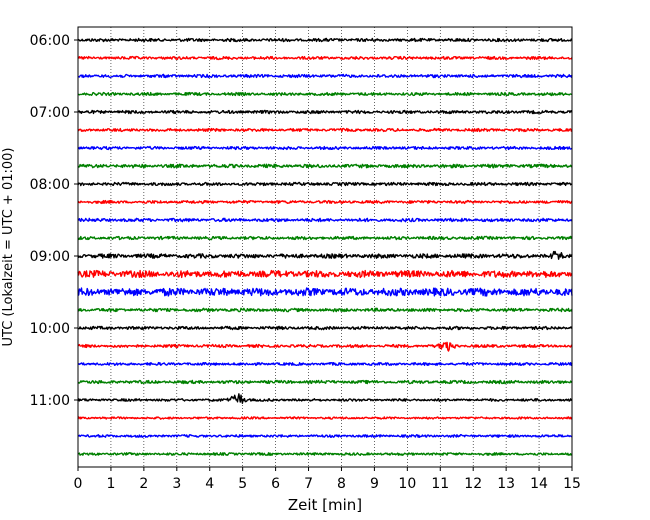 The width and height of the screenshot is (650, 520). What do you see at coordinates (572, 484) in the screenshot?
I see `x-tick-label: 15` at bounding box center [572, 484].